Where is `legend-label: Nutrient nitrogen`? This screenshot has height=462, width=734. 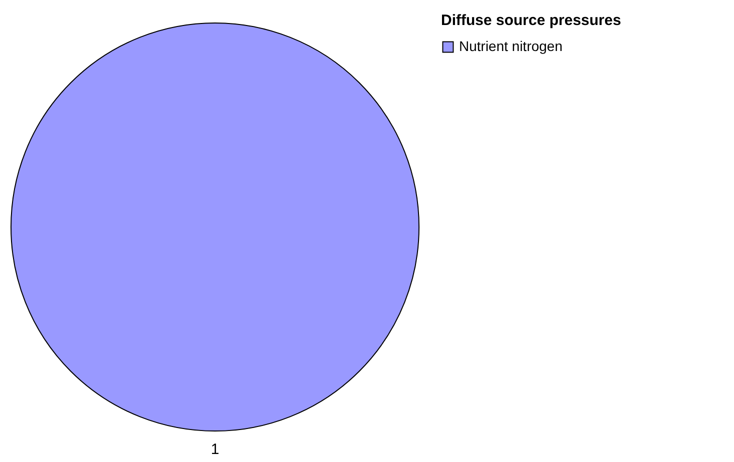 legend-label: Nutrient nitrogen is located at coordinates (511, 46).